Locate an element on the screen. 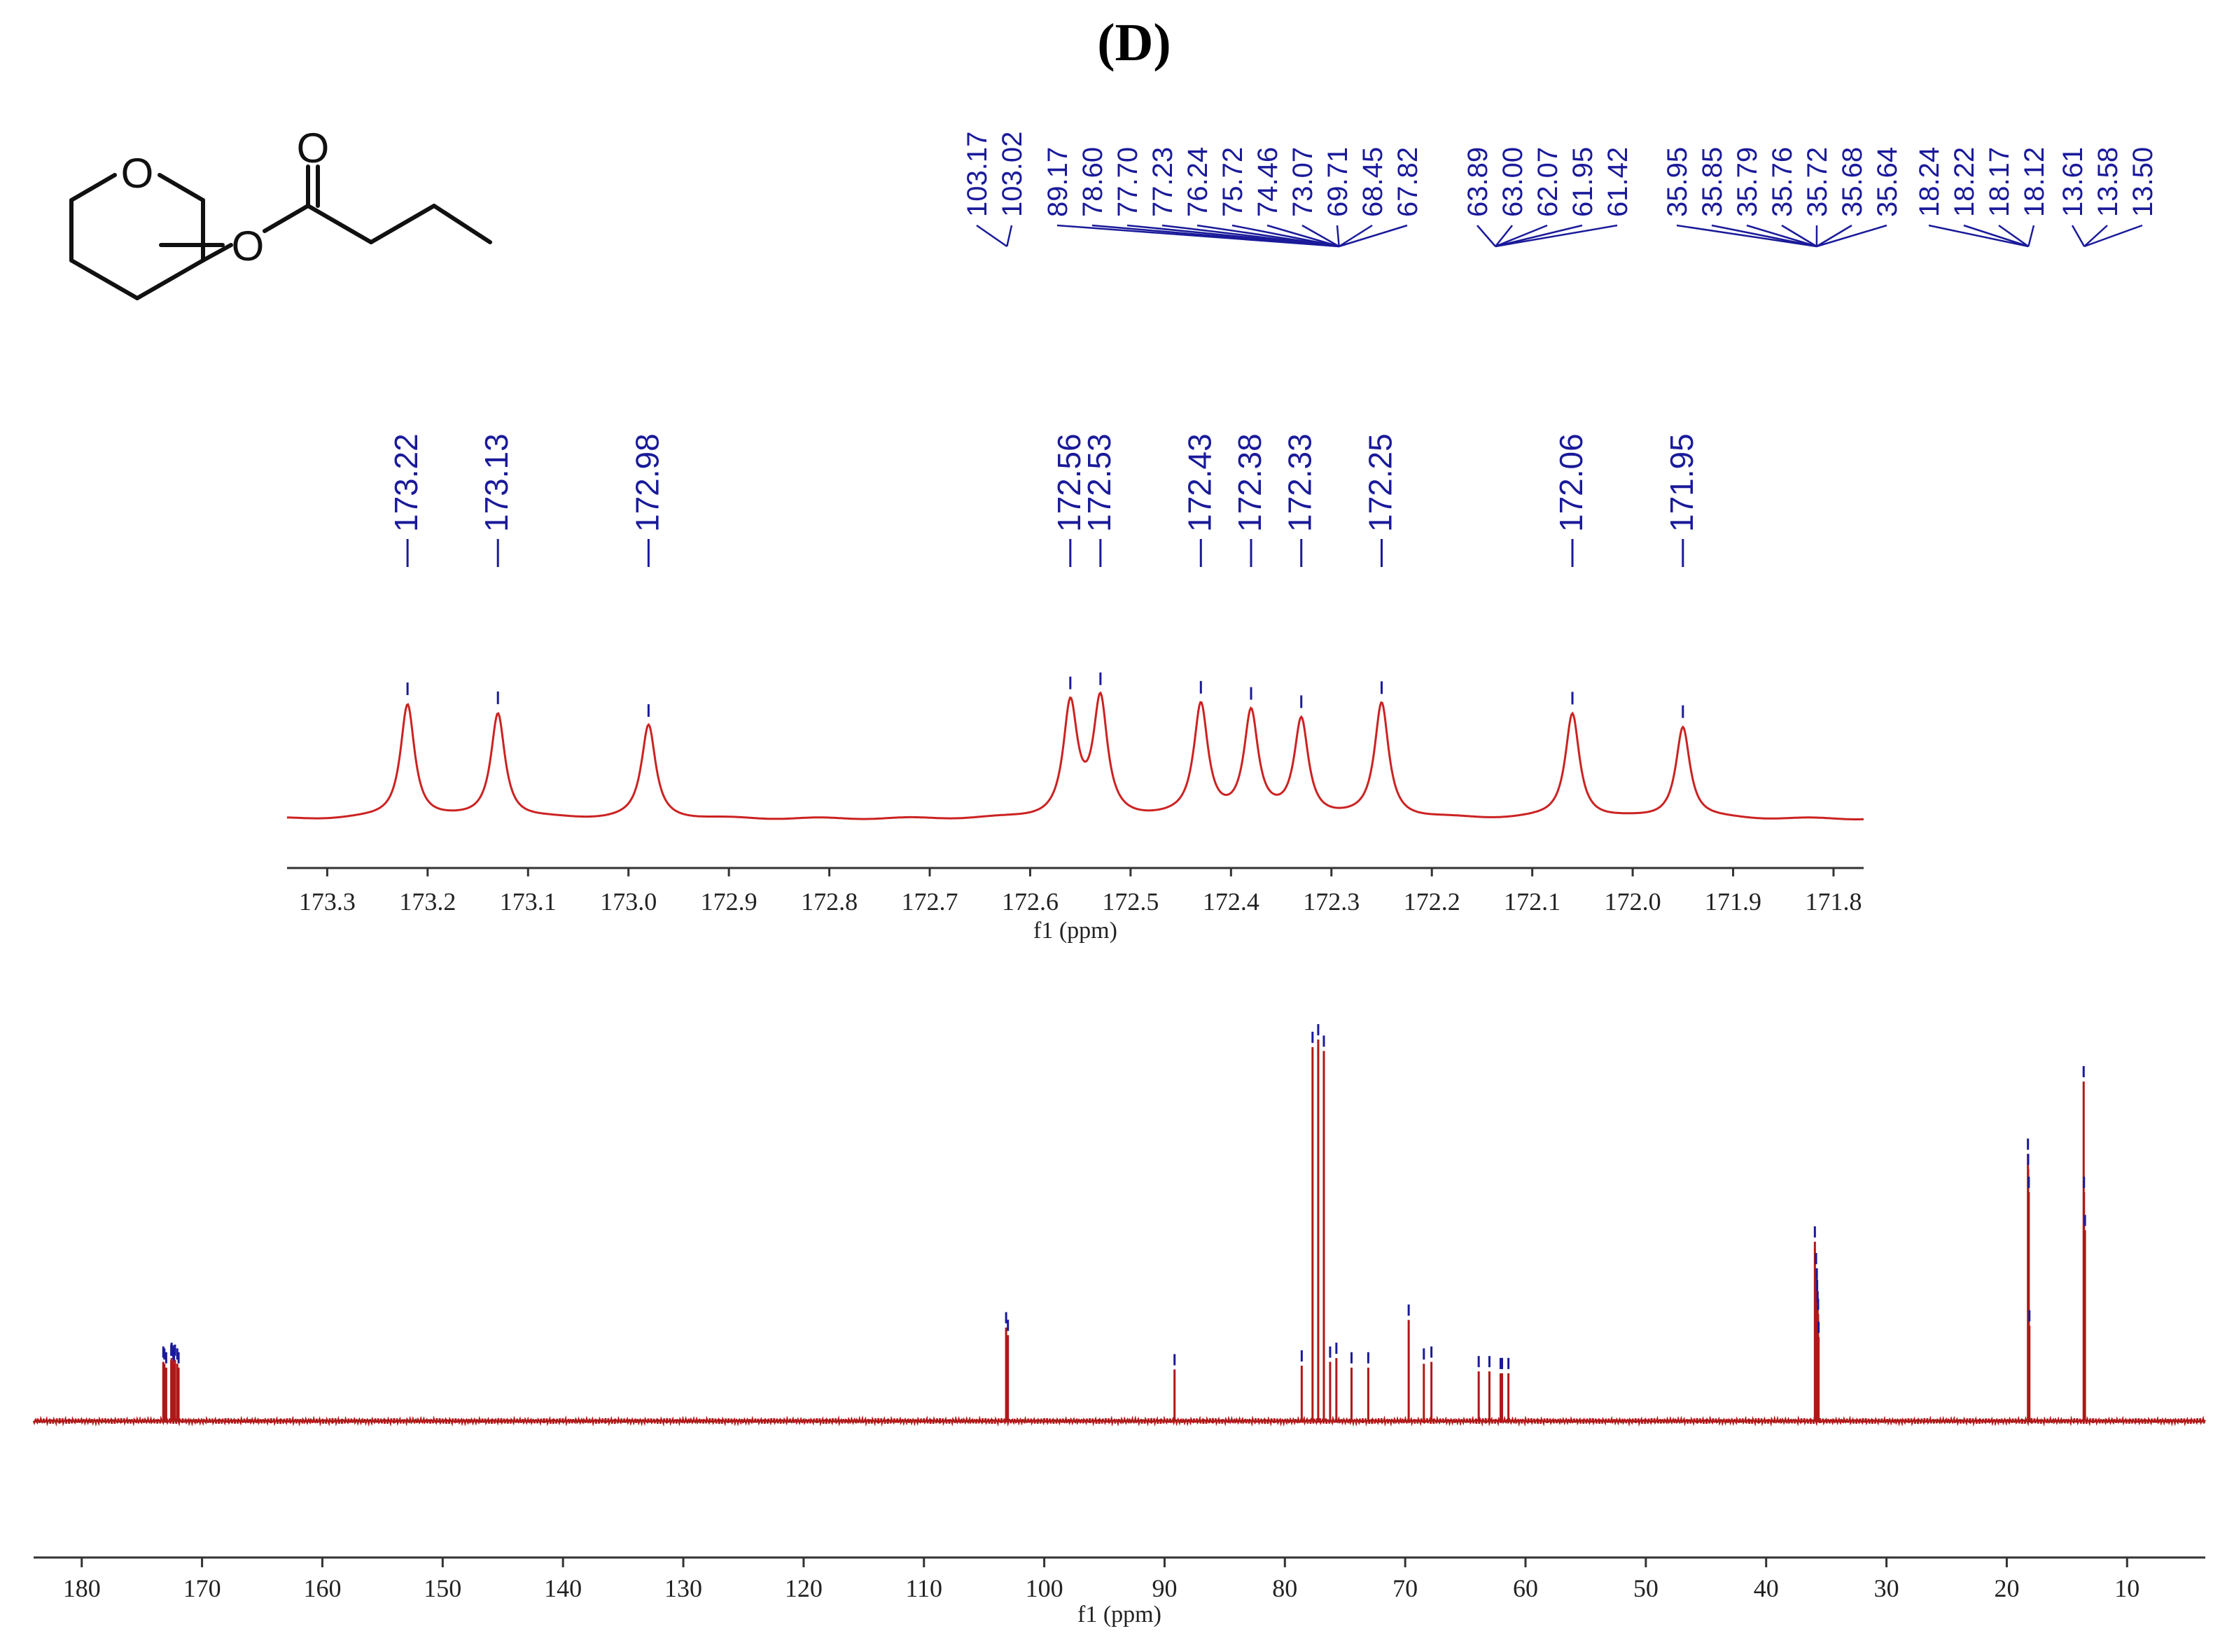 Image resolution: width=2234 pixels, height=1652 pixels. full-peak-label: 18.24 is located at coordinates (1930, 182).